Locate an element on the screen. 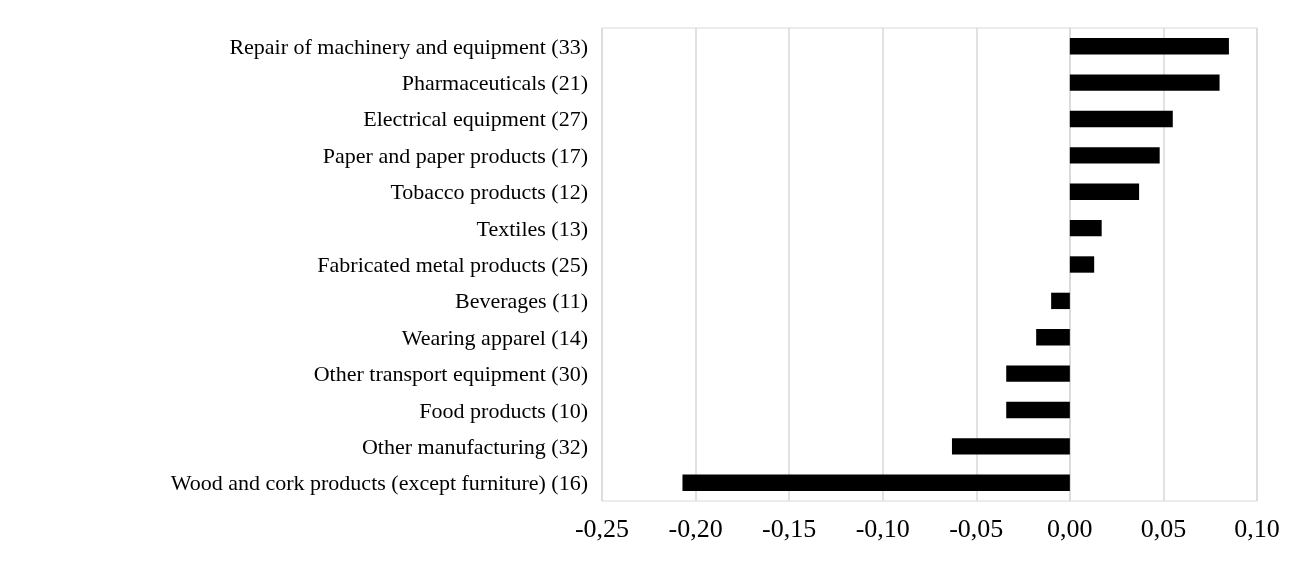  x-tick-label: 0,10 is located at coordinates (1257, 528).